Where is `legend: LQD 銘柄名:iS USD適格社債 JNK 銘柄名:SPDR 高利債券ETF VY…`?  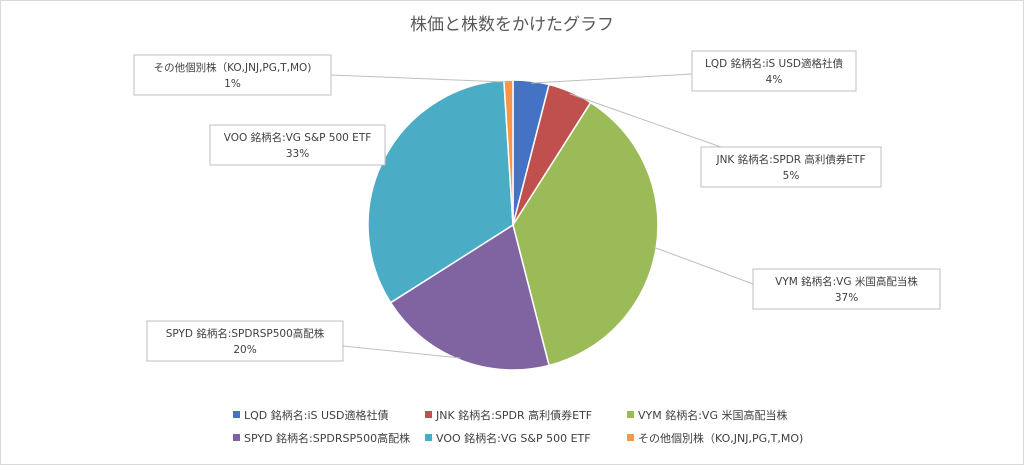
legend: LQD 銘柄名:iS USD適格社債 JNK 銘柄名:SPDR 高利債券ETF VY… is located at coordinates (518, 426).